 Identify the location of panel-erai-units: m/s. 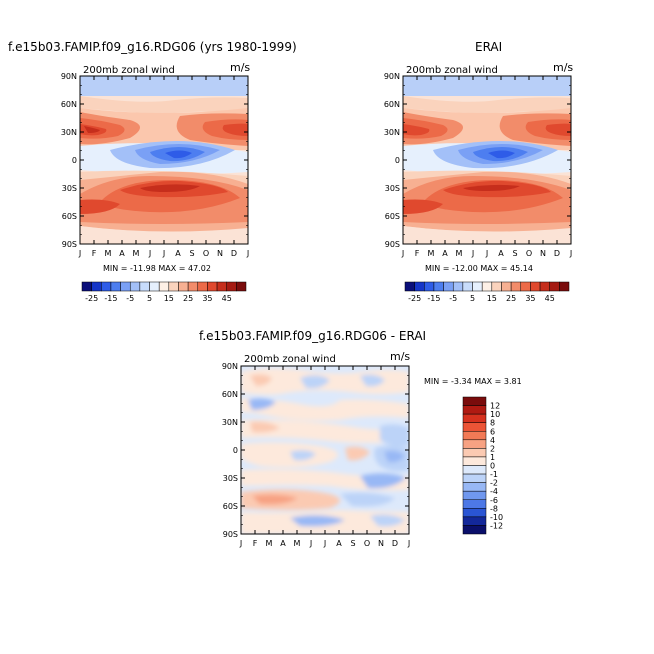
(563, 67).